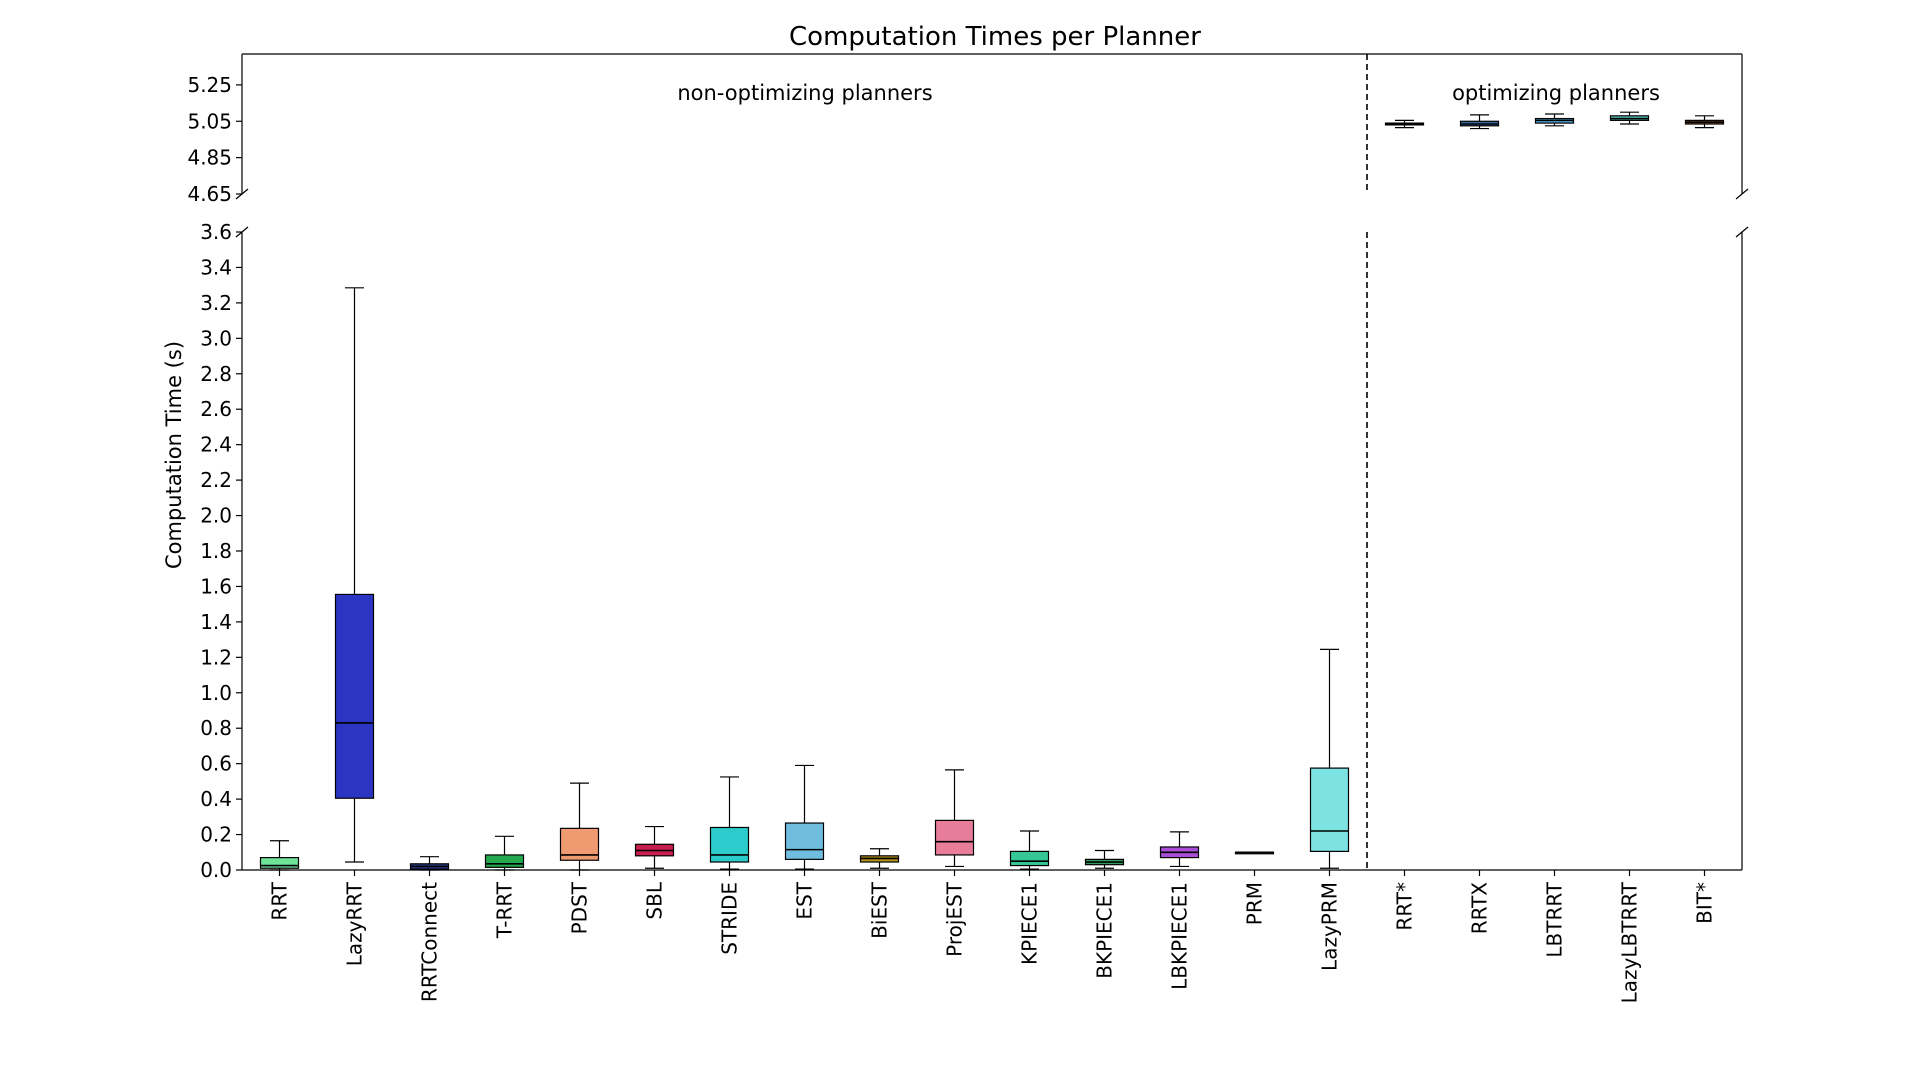 This screenshot has width=1920, height=1080. What do you see at coordinates (355, 923) in the screenshot?
I see `x-tick-label: LazyRRT` at bounding box center [355, 923].